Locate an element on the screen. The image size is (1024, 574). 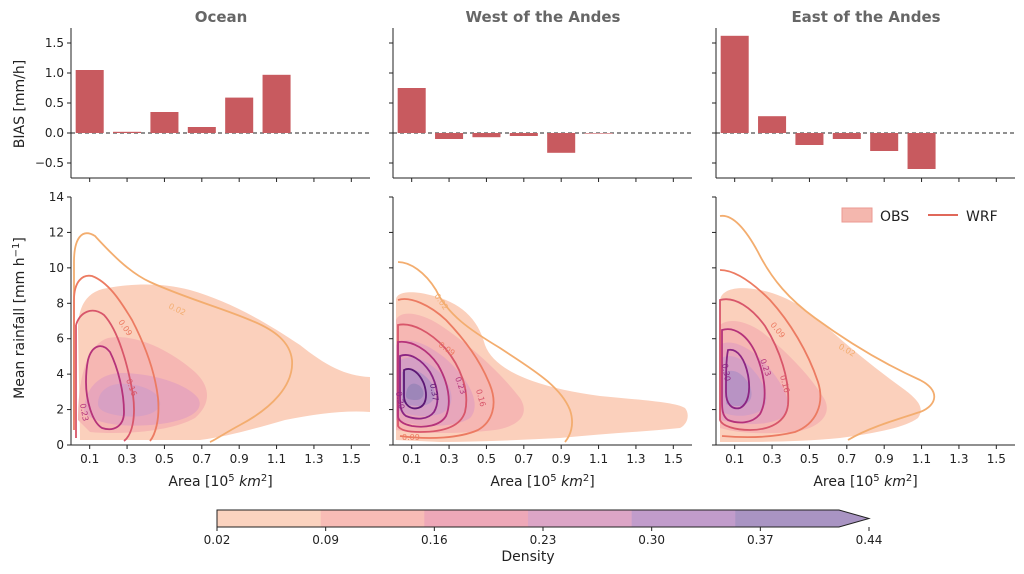
density-panel-west: 0.02 0.09 0.16 0.23 0.30 0.37 0.09 is located at coordinates (541, 352).